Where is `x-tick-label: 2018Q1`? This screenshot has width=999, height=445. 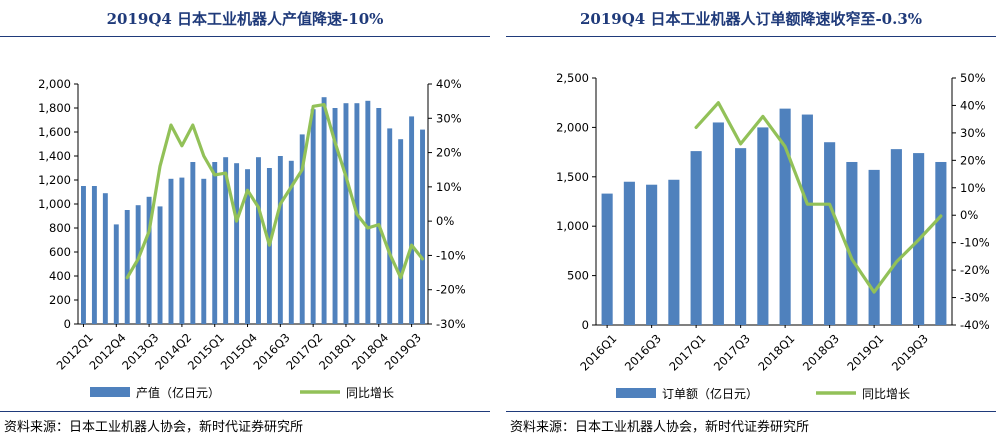
x-tick-label: 2018Q1 is located at coordinates (776, 352).